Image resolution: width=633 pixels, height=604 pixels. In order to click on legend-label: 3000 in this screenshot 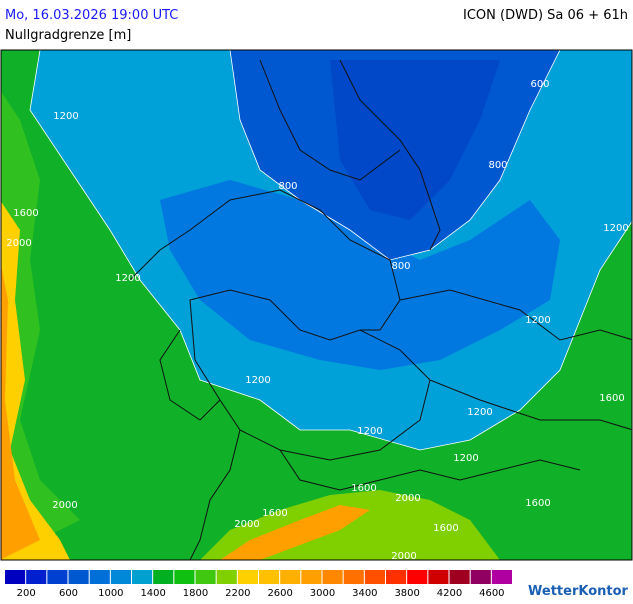, I will do `click(322, 593)`.